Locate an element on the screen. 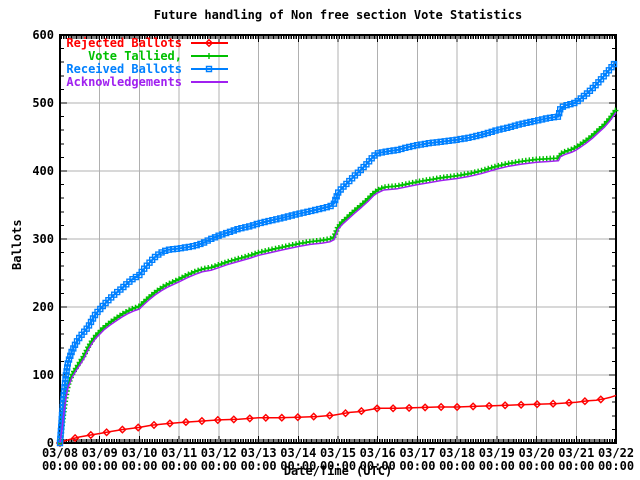 This screenshot has width=640, height=480. legend-swatch-rejected-ballots is located at coordinates (209, 42).